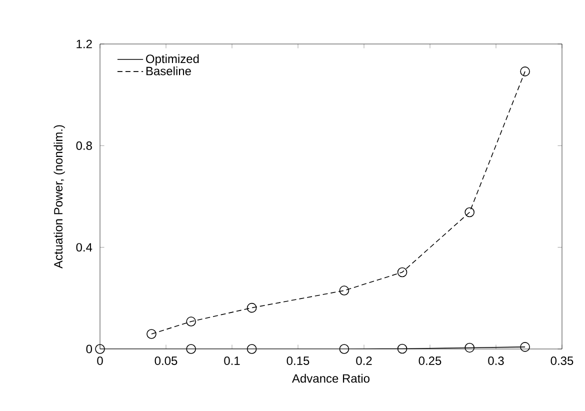  What do you see at coordinates (172, 60) in the screenshot?
I see `legend-label: Optimized` at bounding box center [172, 60].